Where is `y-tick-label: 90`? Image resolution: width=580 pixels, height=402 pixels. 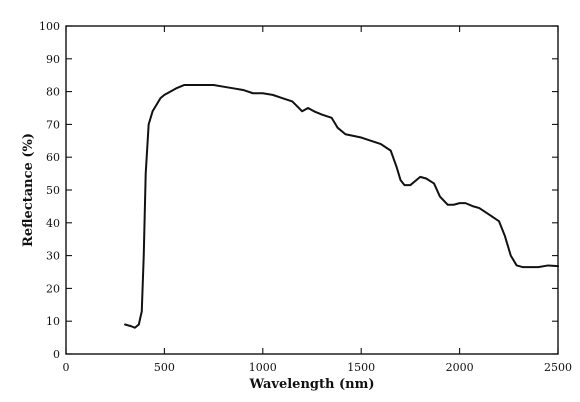
y-tick-label: 90 is located at coordinates (53, 59).